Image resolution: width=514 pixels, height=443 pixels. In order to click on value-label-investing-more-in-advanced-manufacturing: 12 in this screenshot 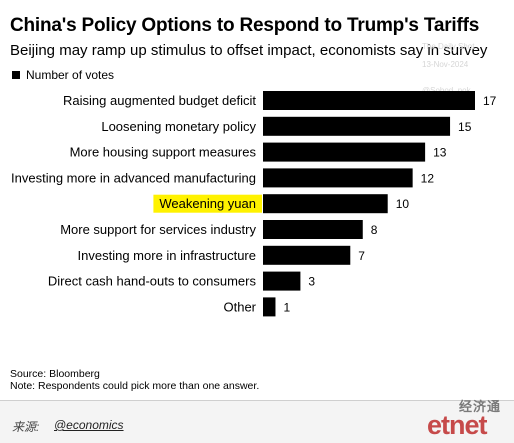, I will do `click(428, 178)`.